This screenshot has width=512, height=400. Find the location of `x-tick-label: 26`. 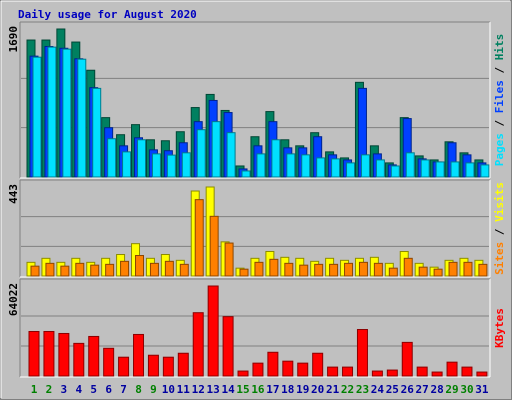

x-tick-label: 26 is located at coordinates (408, 389).